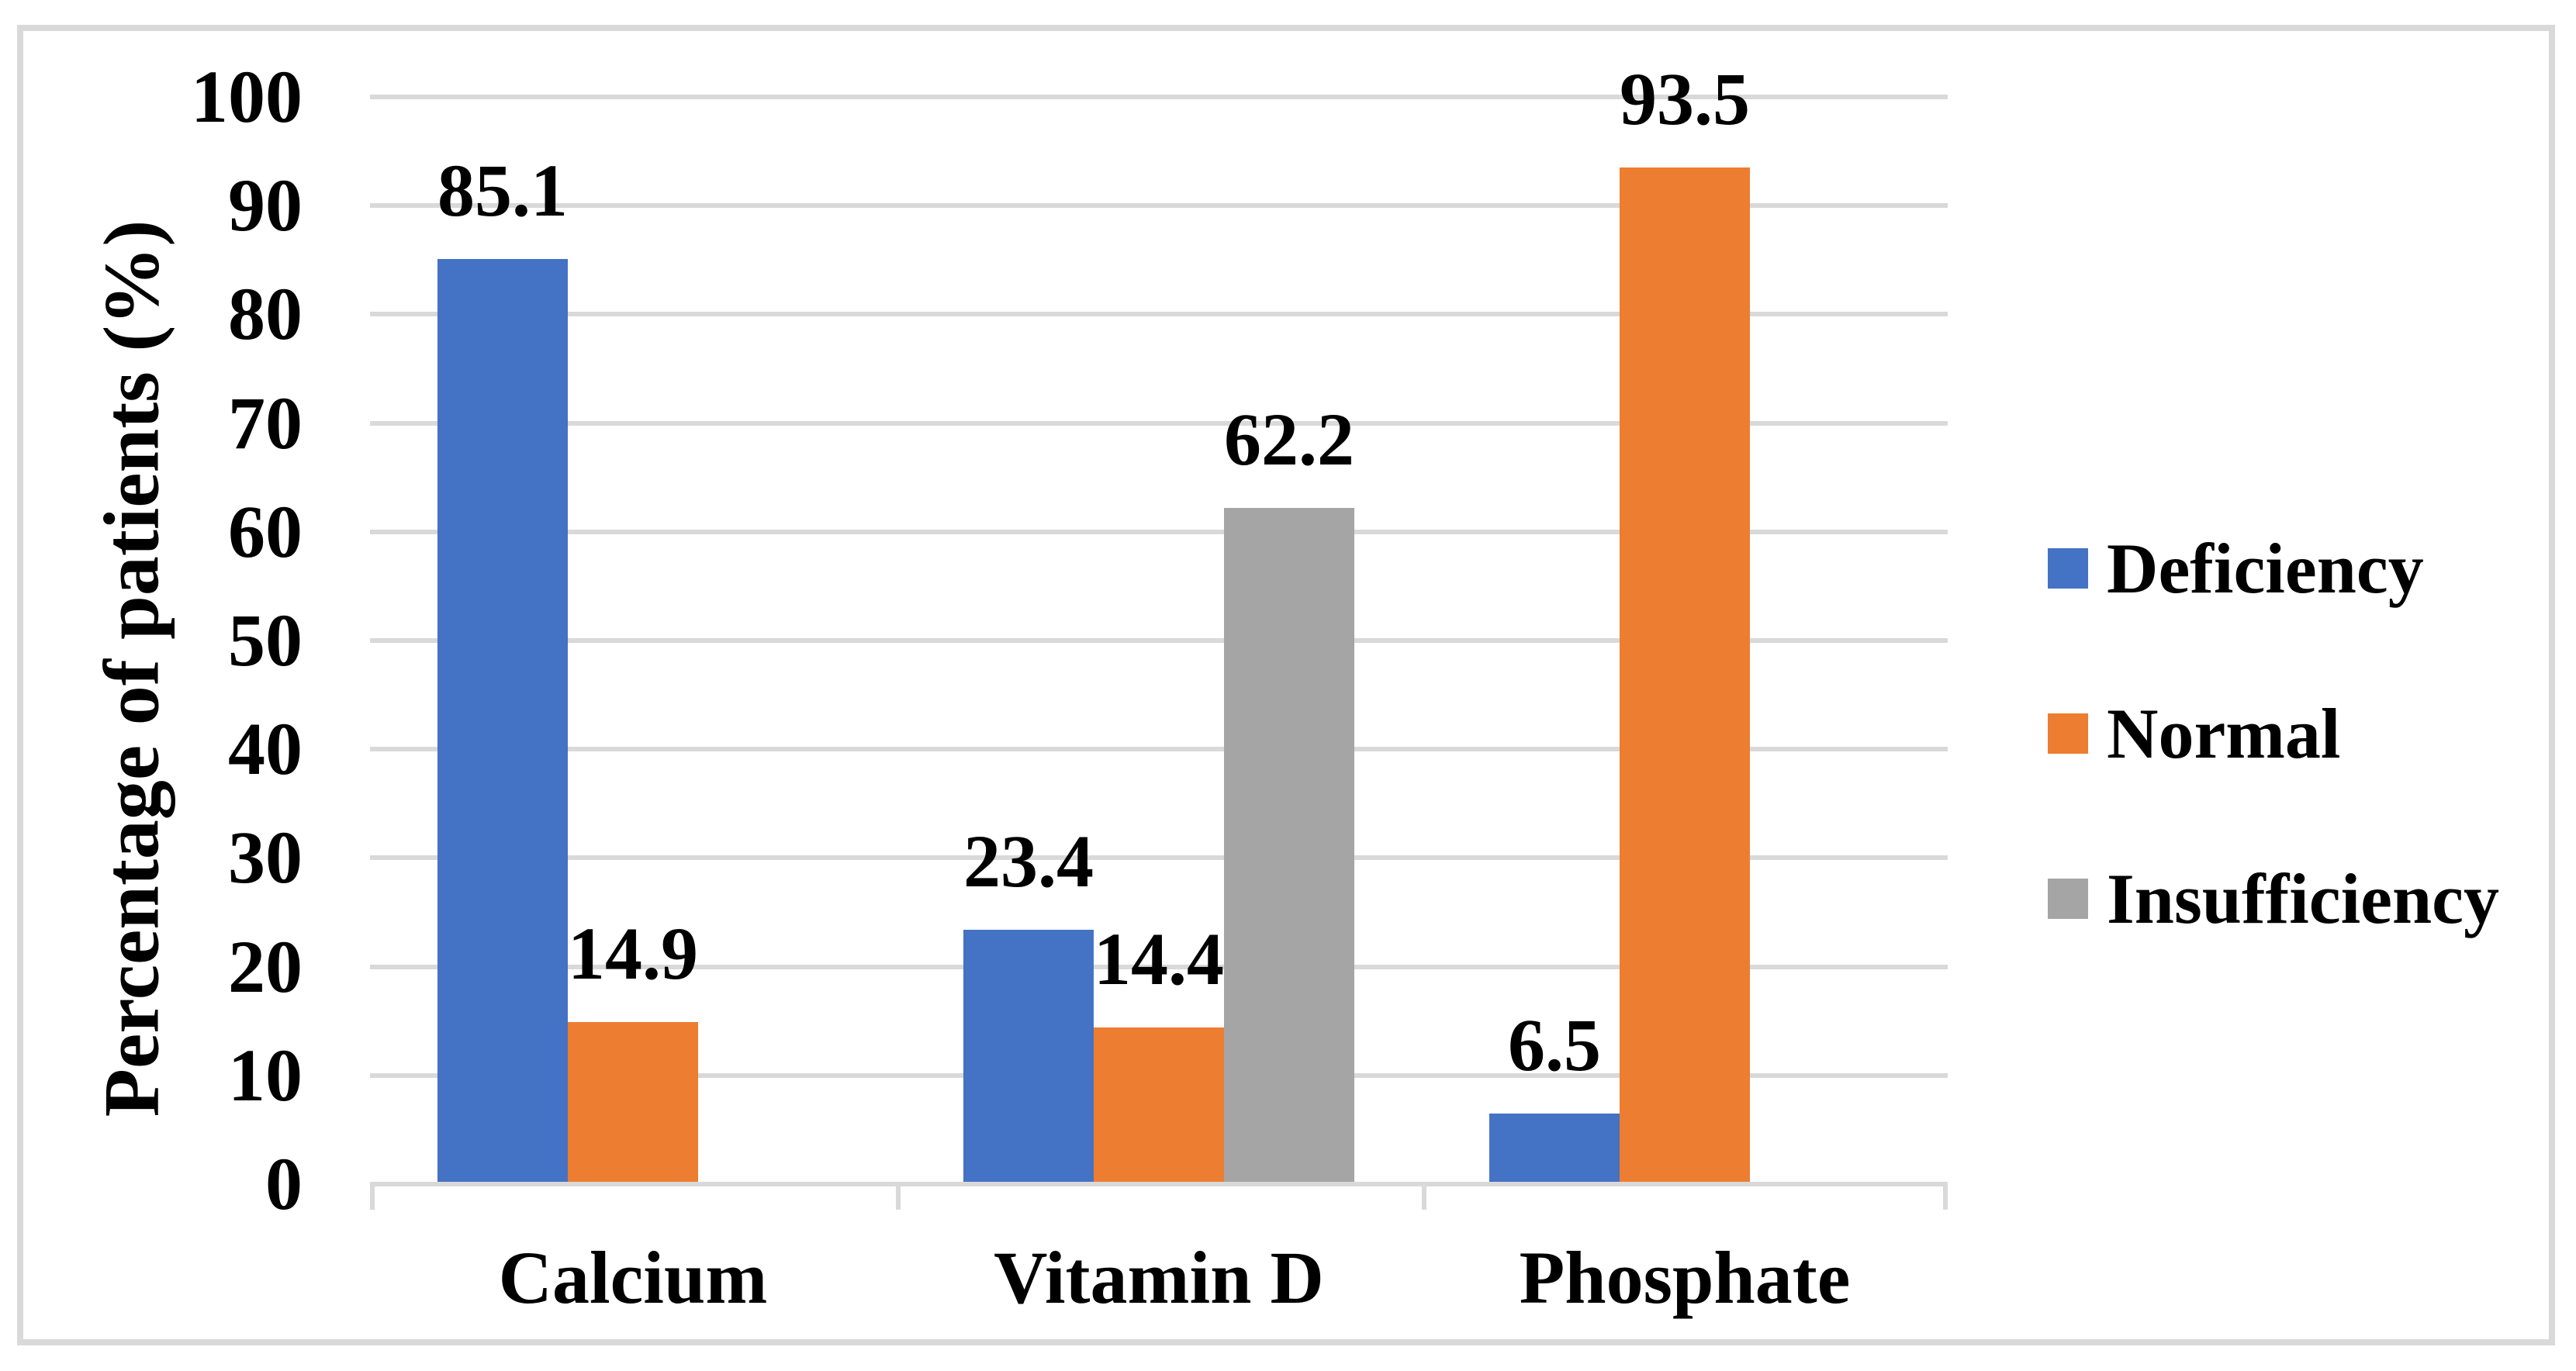 The width and height of the screenshot is (2576, 1371). What do you see at coordinates (265, 858) in the screenshot?
I see `y-tick-label-30: 30` at bounding box center [265, 858].